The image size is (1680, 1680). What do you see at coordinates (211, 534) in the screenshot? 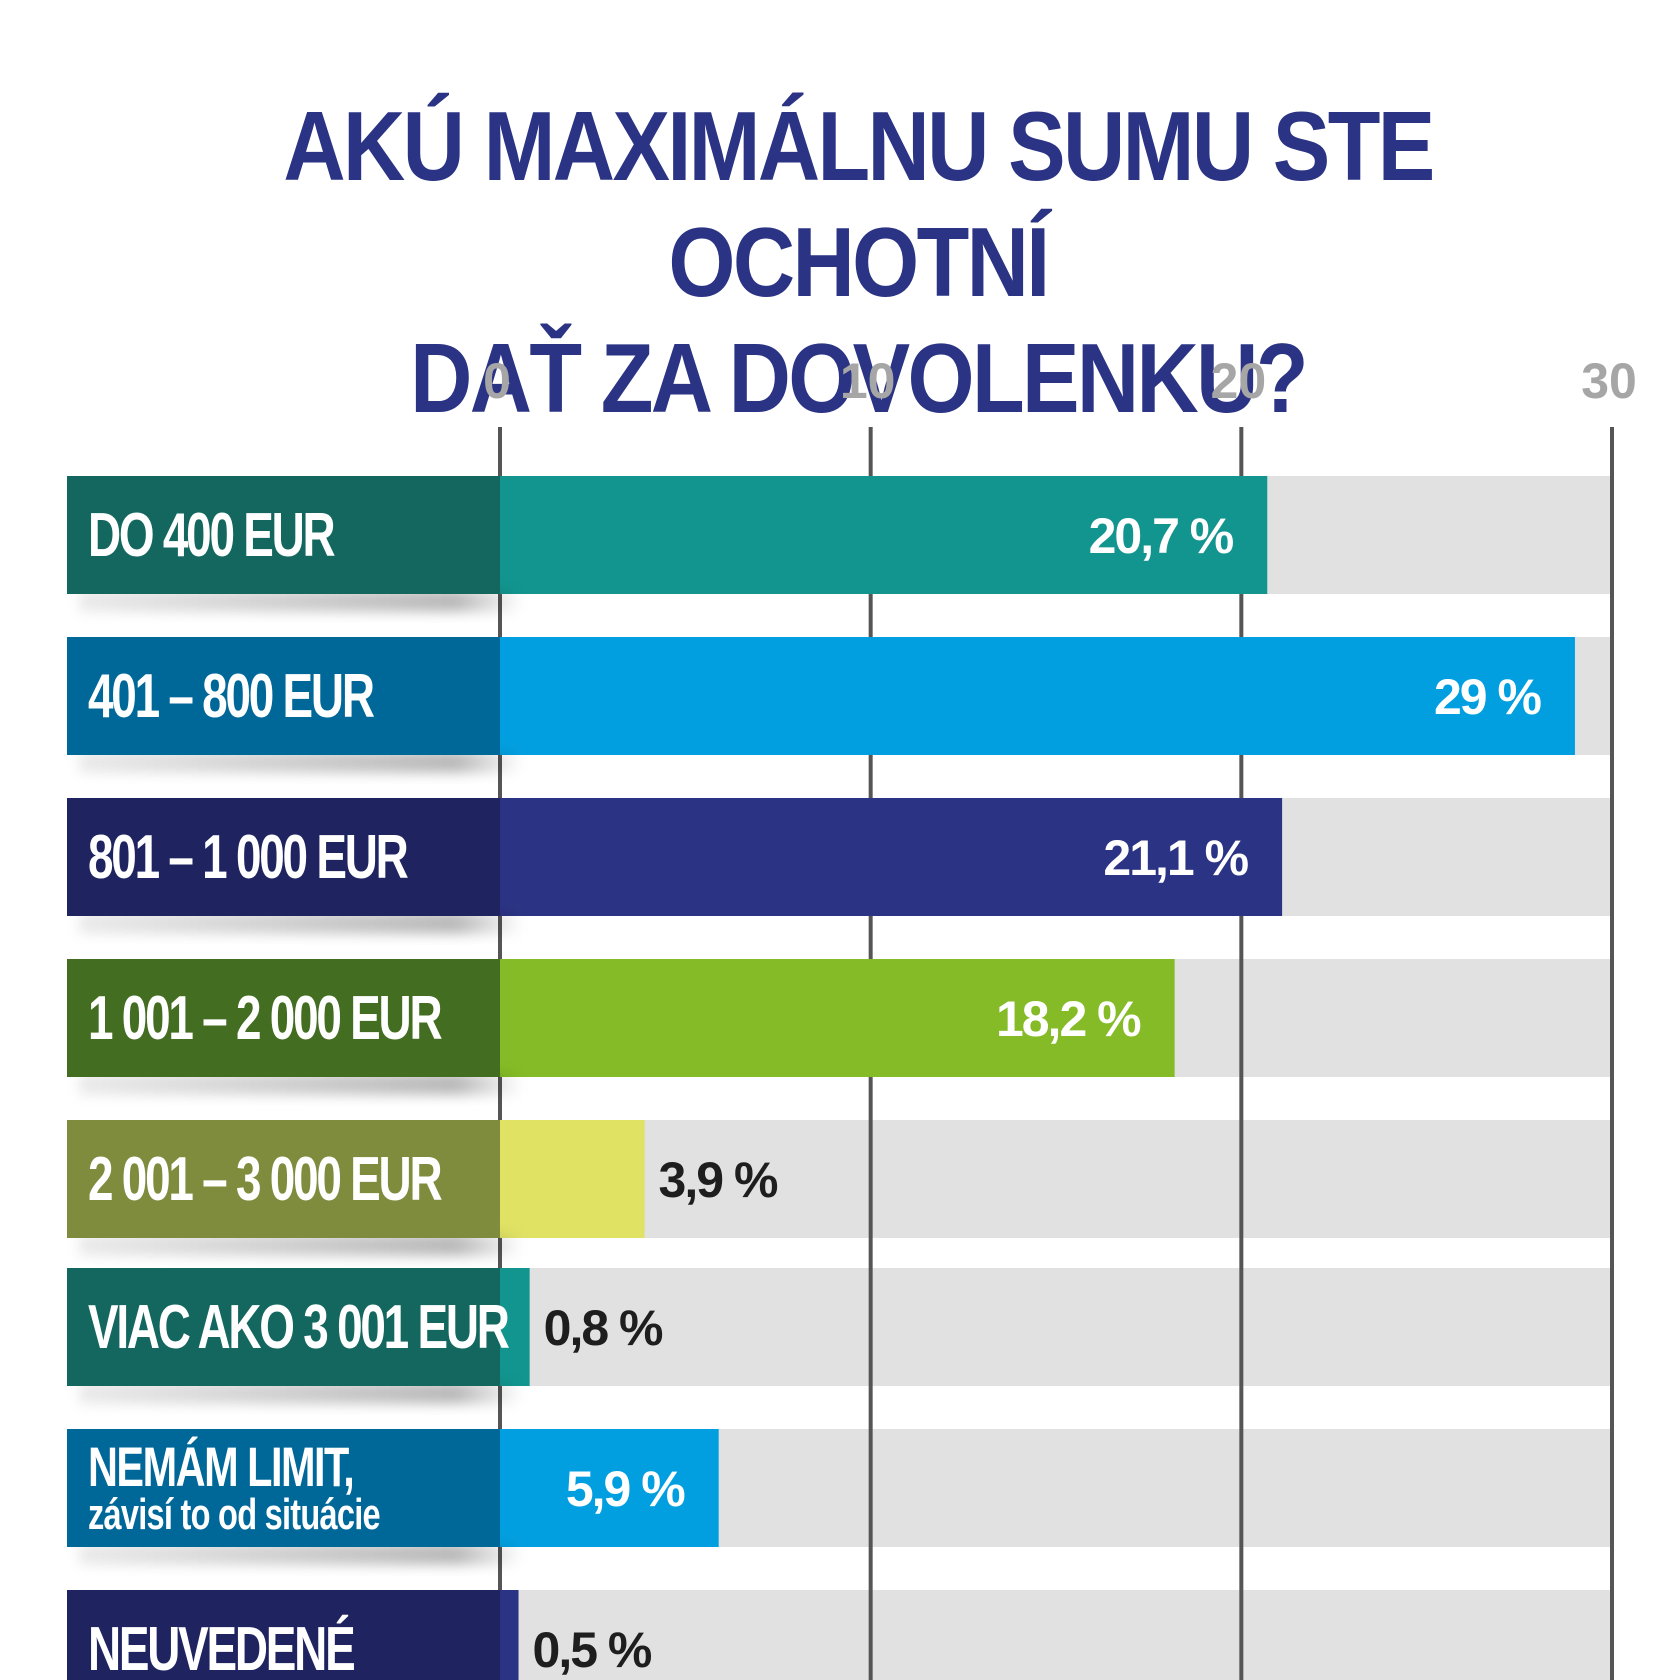
I see `category-label: DO 400 EUR` at bounding box center [211, 534].